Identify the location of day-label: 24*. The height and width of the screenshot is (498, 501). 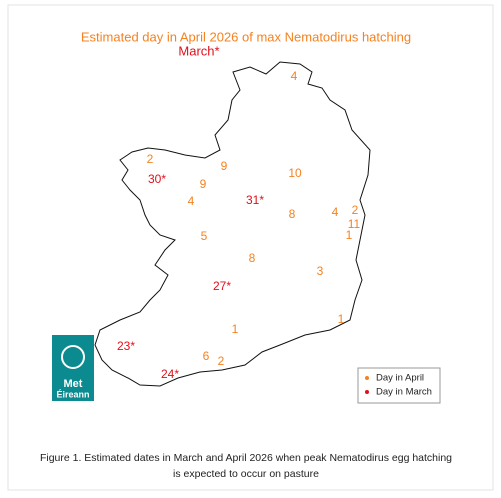
(170, 374).